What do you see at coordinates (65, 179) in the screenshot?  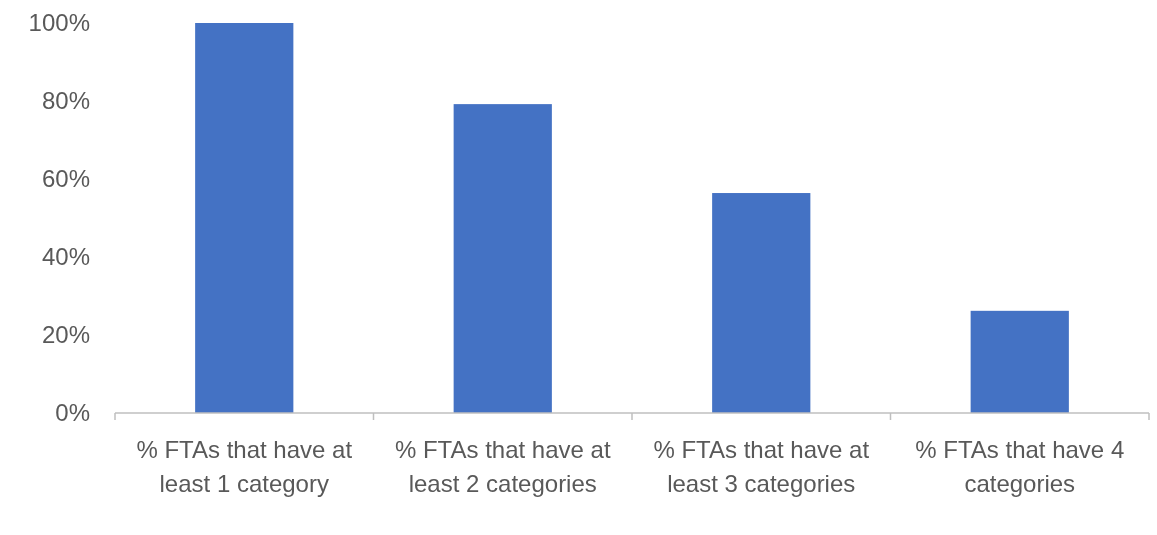 I see `y-tick-label: 60%` at bounding box center [65, 179].